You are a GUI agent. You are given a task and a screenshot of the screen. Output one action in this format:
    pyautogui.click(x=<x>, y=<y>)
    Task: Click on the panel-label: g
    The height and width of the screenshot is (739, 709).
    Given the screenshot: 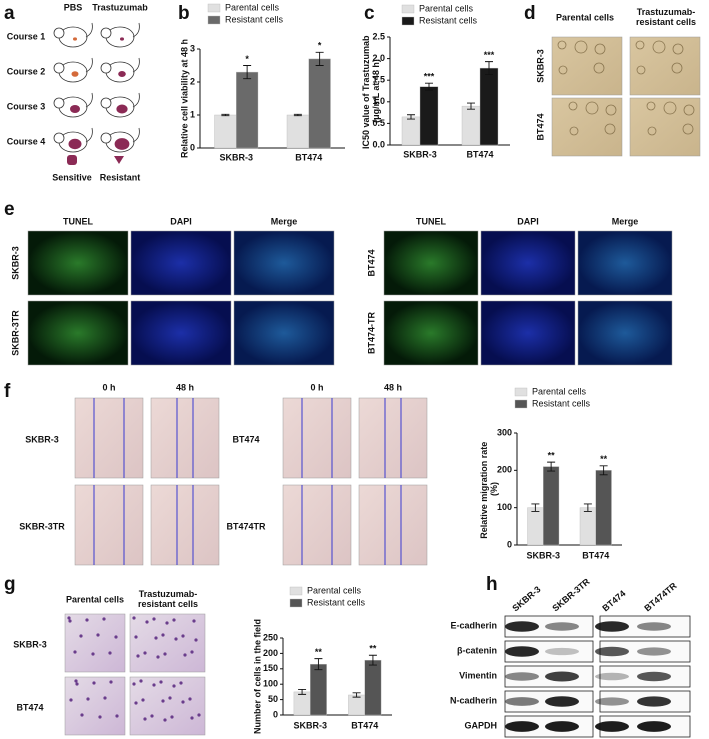 What is the action you would take?
    pyautogui.click(x=10, y=584)
    